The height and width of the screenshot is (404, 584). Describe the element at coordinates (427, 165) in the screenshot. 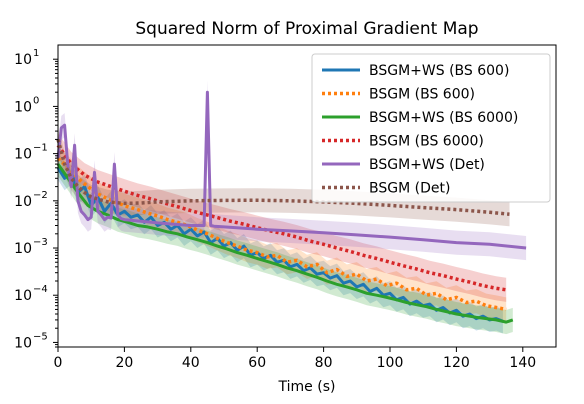

I see `legend-label-4: BSGM+WS (Det)` at that location.